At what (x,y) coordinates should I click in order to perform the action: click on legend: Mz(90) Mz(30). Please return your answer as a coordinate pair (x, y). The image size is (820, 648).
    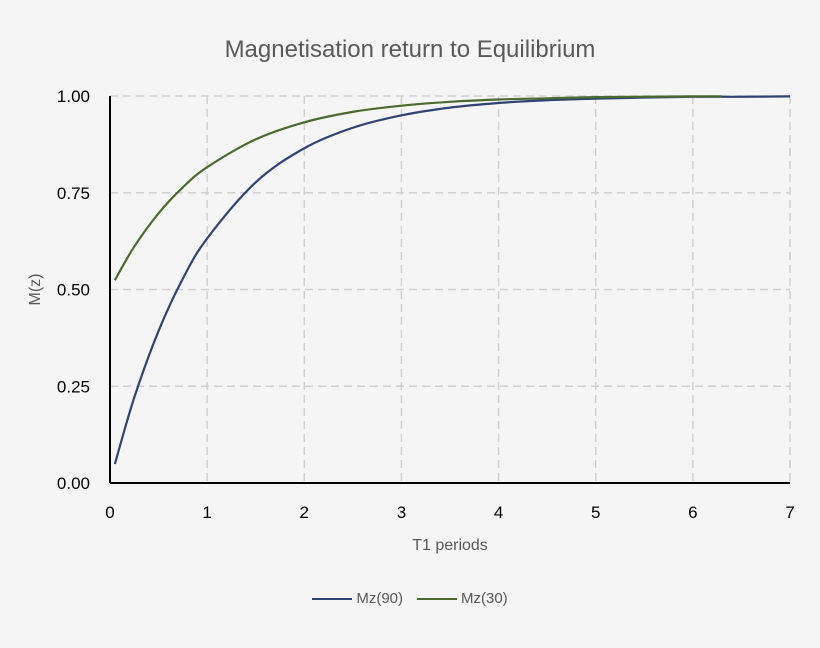
    Looking at the image, I should click on (410, 598).